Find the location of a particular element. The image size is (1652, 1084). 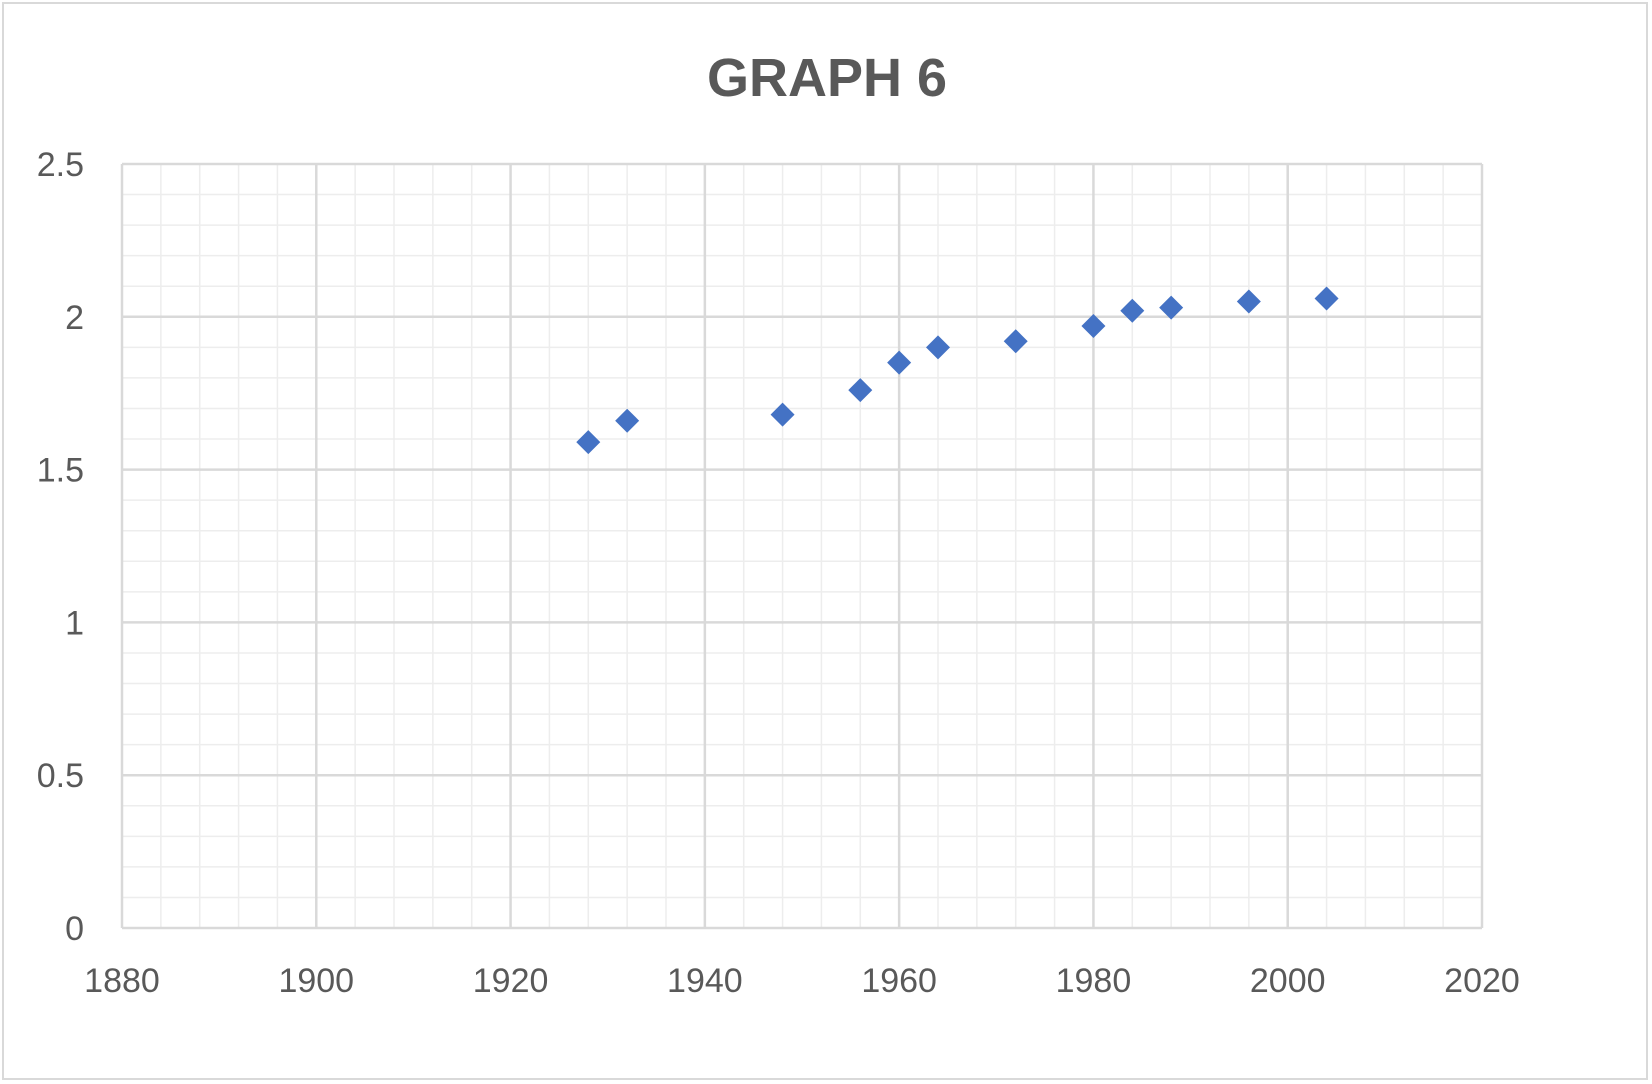

x-tick-label: 2020 is located at coordinates (1482, 981).